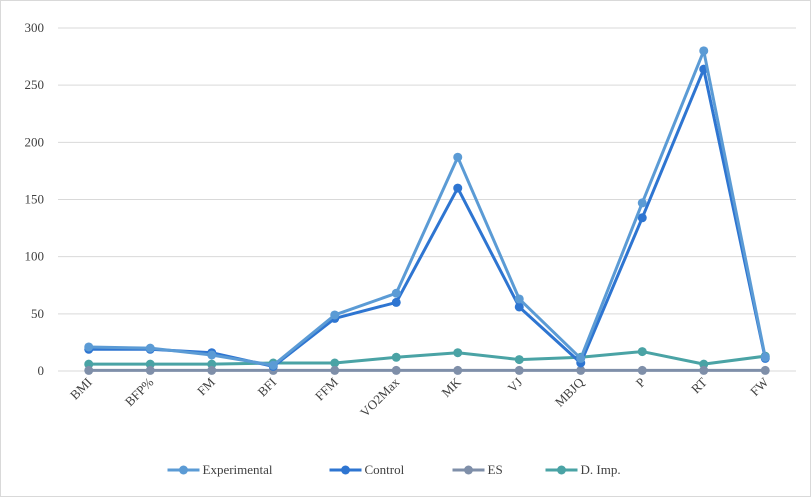  I want to click on x-axis-tick-labels: BMI BFP% FM BFI FFM VO2Max MK VJ MBJQ P RT FW, so click(419, 397).